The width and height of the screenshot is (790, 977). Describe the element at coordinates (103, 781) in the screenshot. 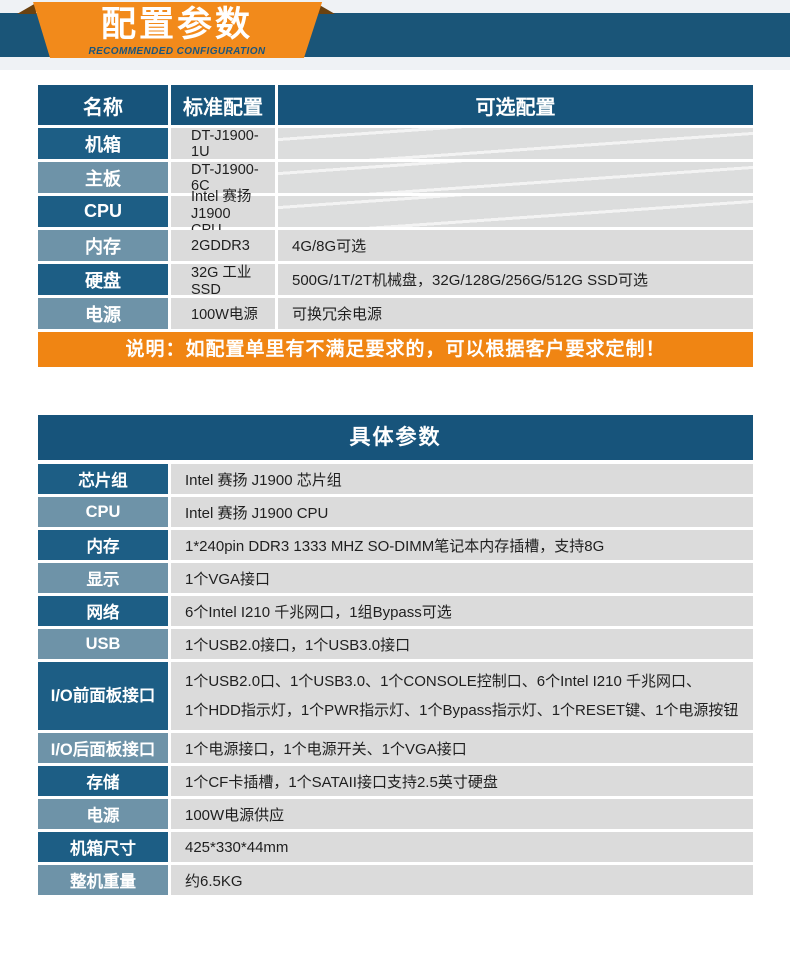

I see `detail-row-name: 存储` at that location.